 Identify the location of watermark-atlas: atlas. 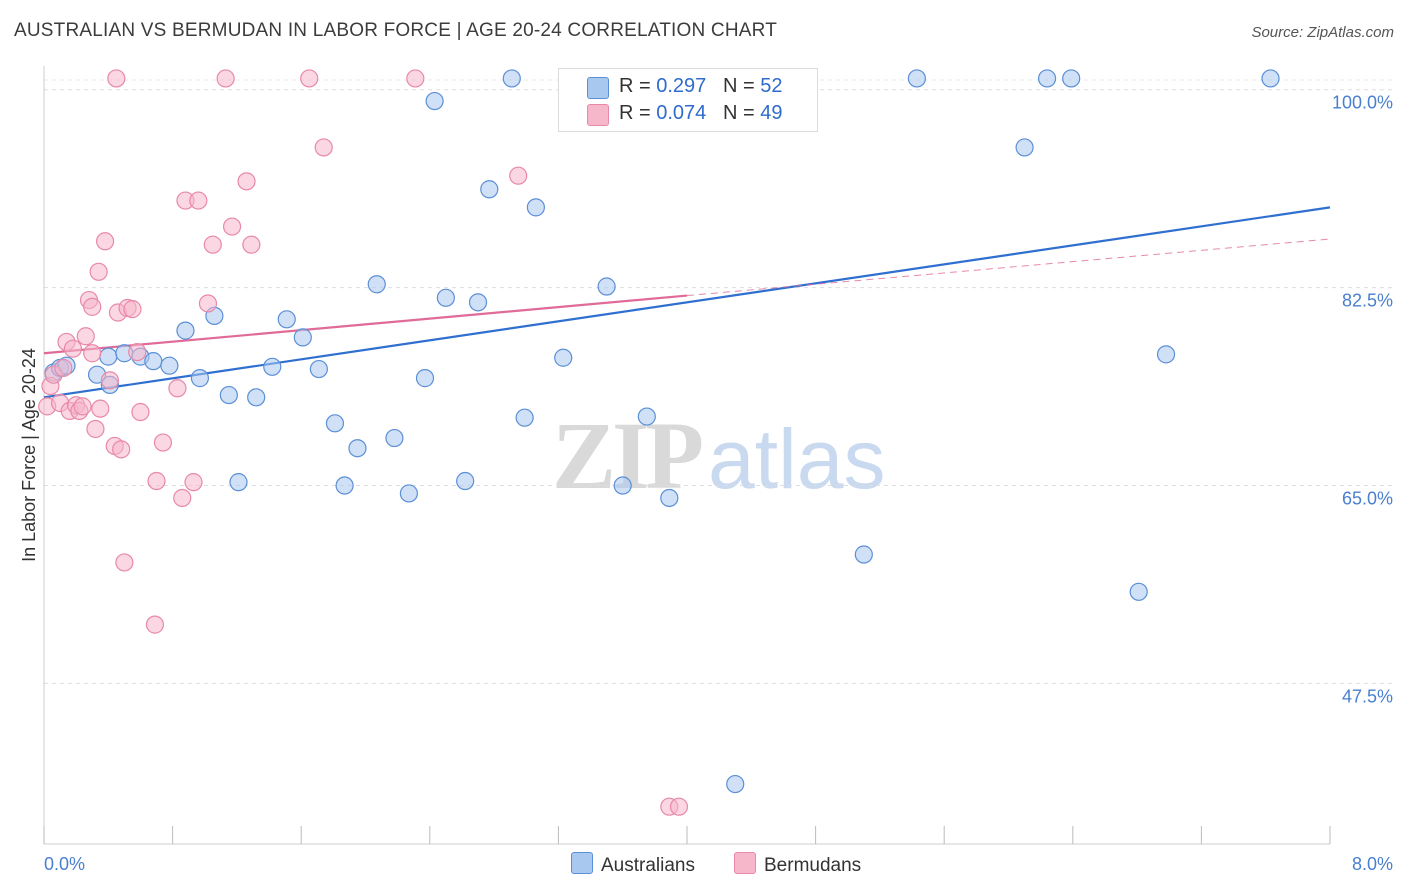
(797, 459).